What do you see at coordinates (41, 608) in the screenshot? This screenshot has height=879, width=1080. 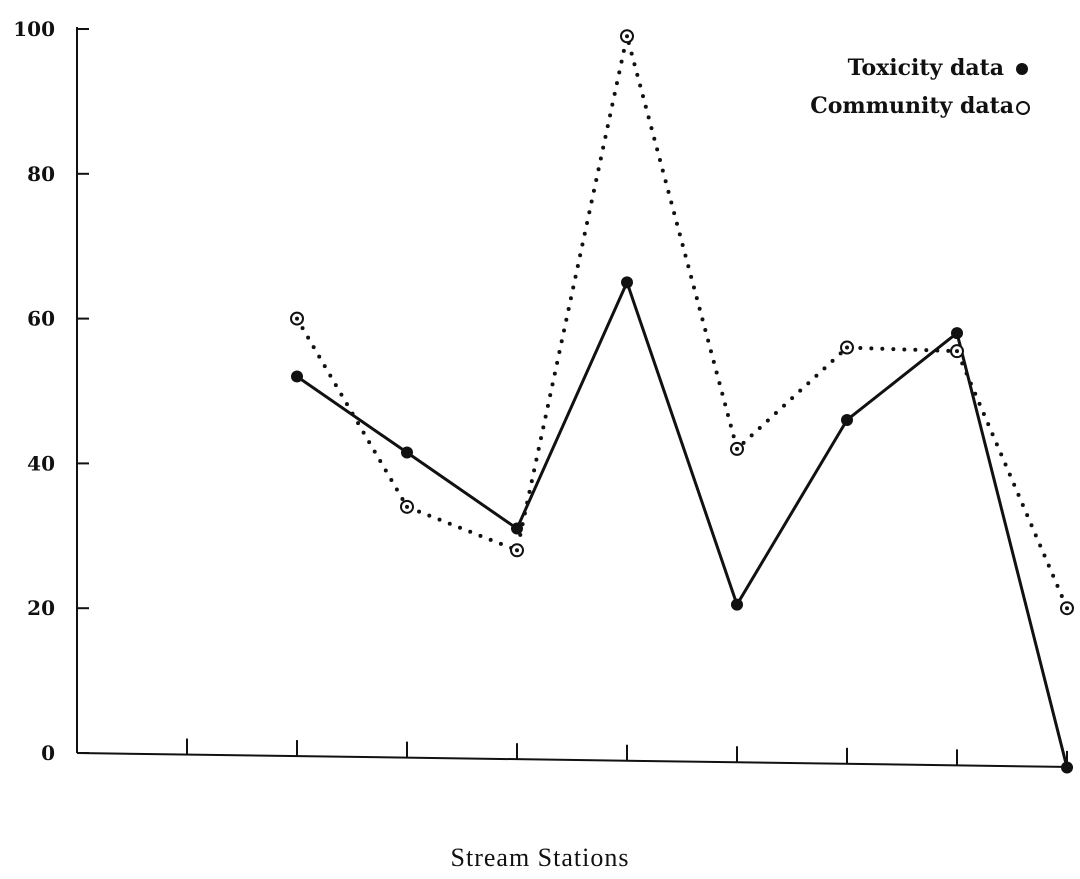 I see `y-tick-label-20: 20` at bounding box center [41, 608].